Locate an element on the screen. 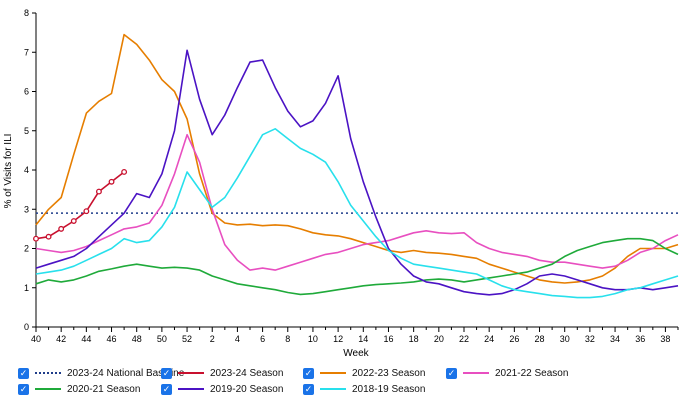 The image size is (700, 400). legend-item-2021-22-season: ✓ 2021-22 Season is located at coordinates (507, 373).